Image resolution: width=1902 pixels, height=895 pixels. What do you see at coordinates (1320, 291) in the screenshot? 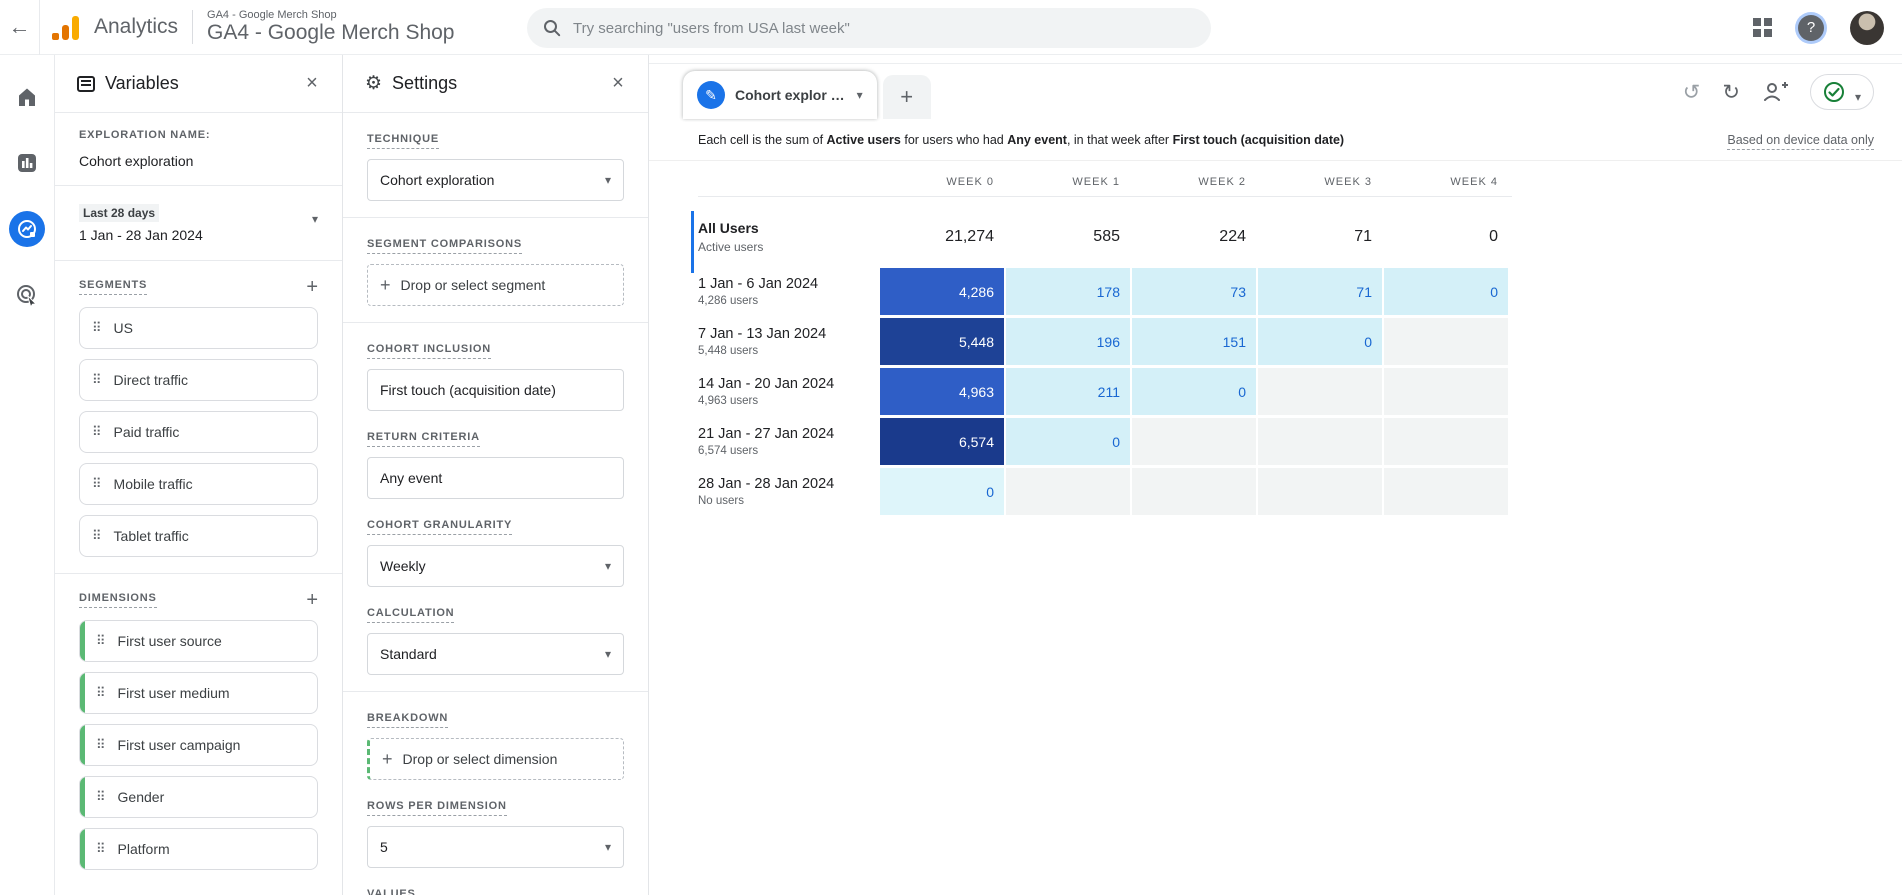
I see `heat-cell: 71` at bounding box center [1320, 291].